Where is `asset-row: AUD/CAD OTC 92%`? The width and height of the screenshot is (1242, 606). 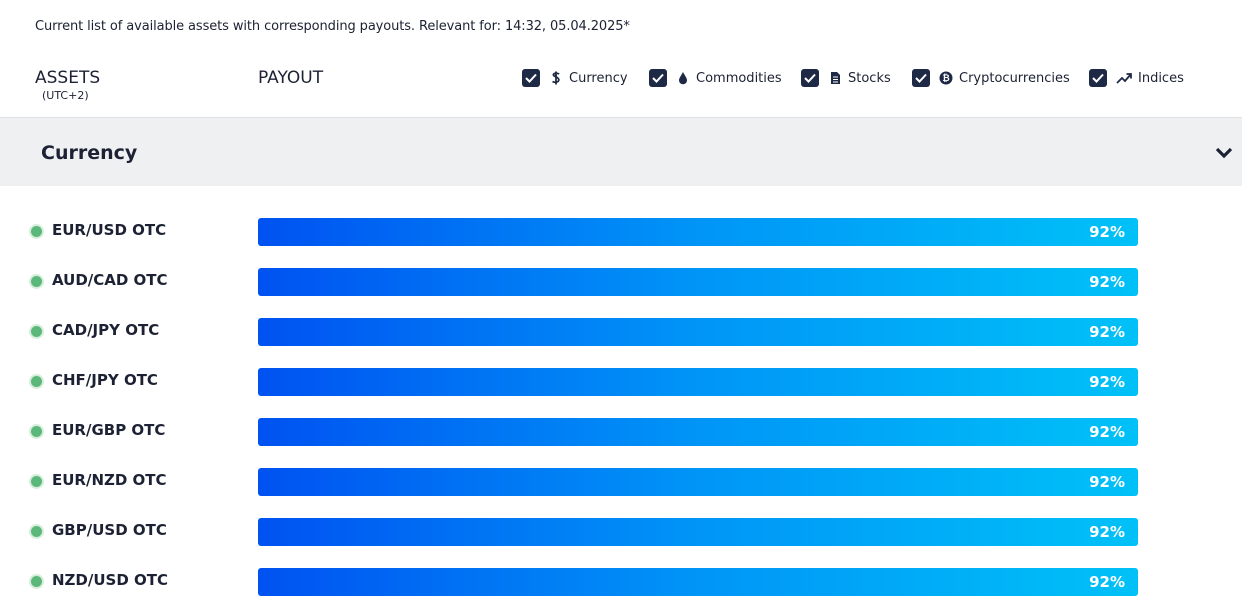 asset-row: AUD/CAD OTC 92% is located at coordinates (621, 282).